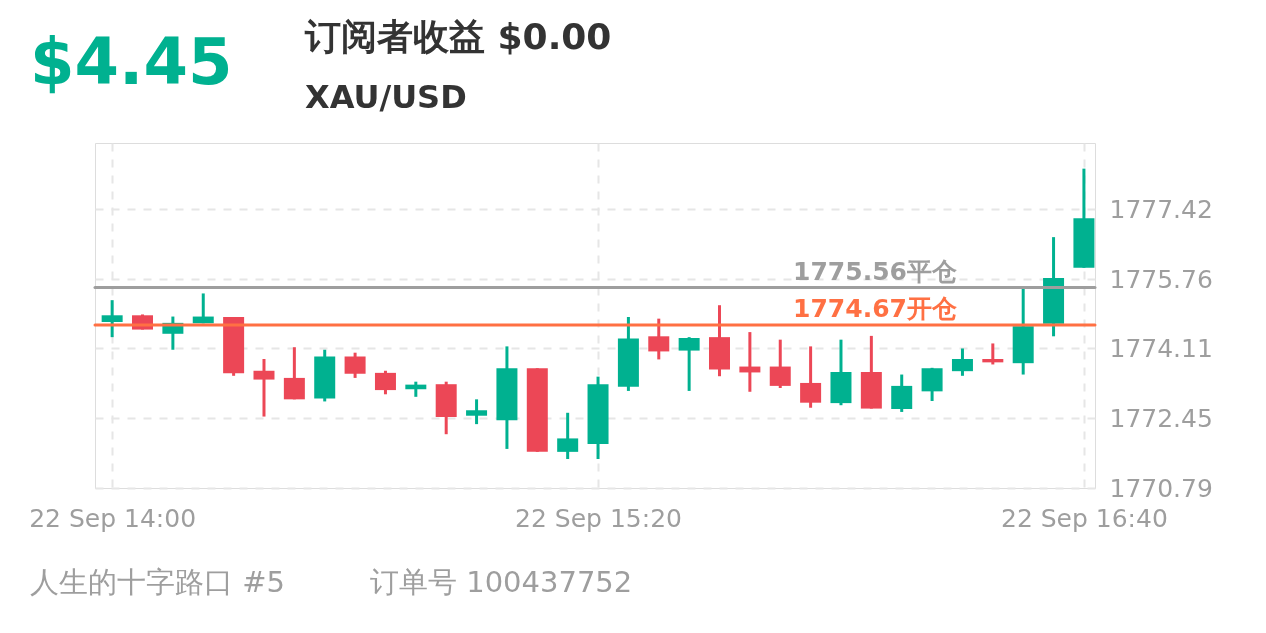 The height and width of the screenshot is (633, 1266). I want to click on y-tick-label: 1772.45, so click(1161, 418).